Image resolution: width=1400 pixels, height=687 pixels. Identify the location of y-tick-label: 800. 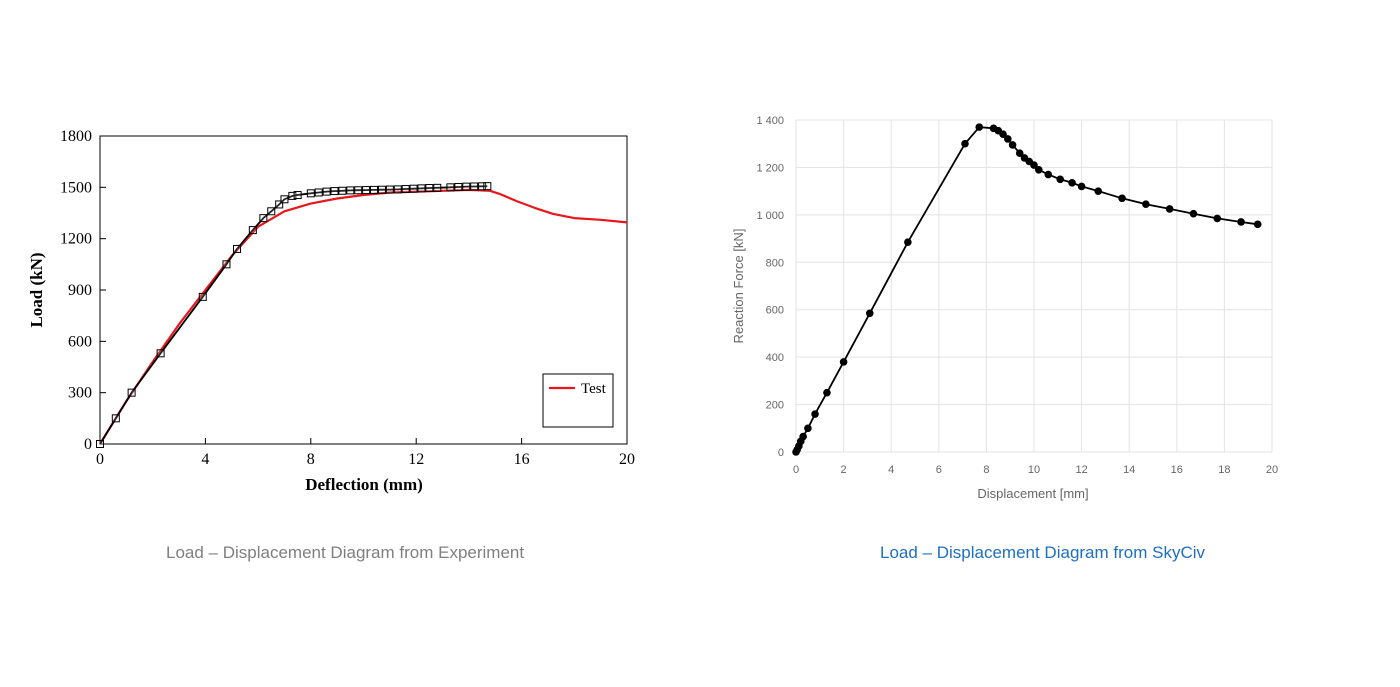
(775, 263).